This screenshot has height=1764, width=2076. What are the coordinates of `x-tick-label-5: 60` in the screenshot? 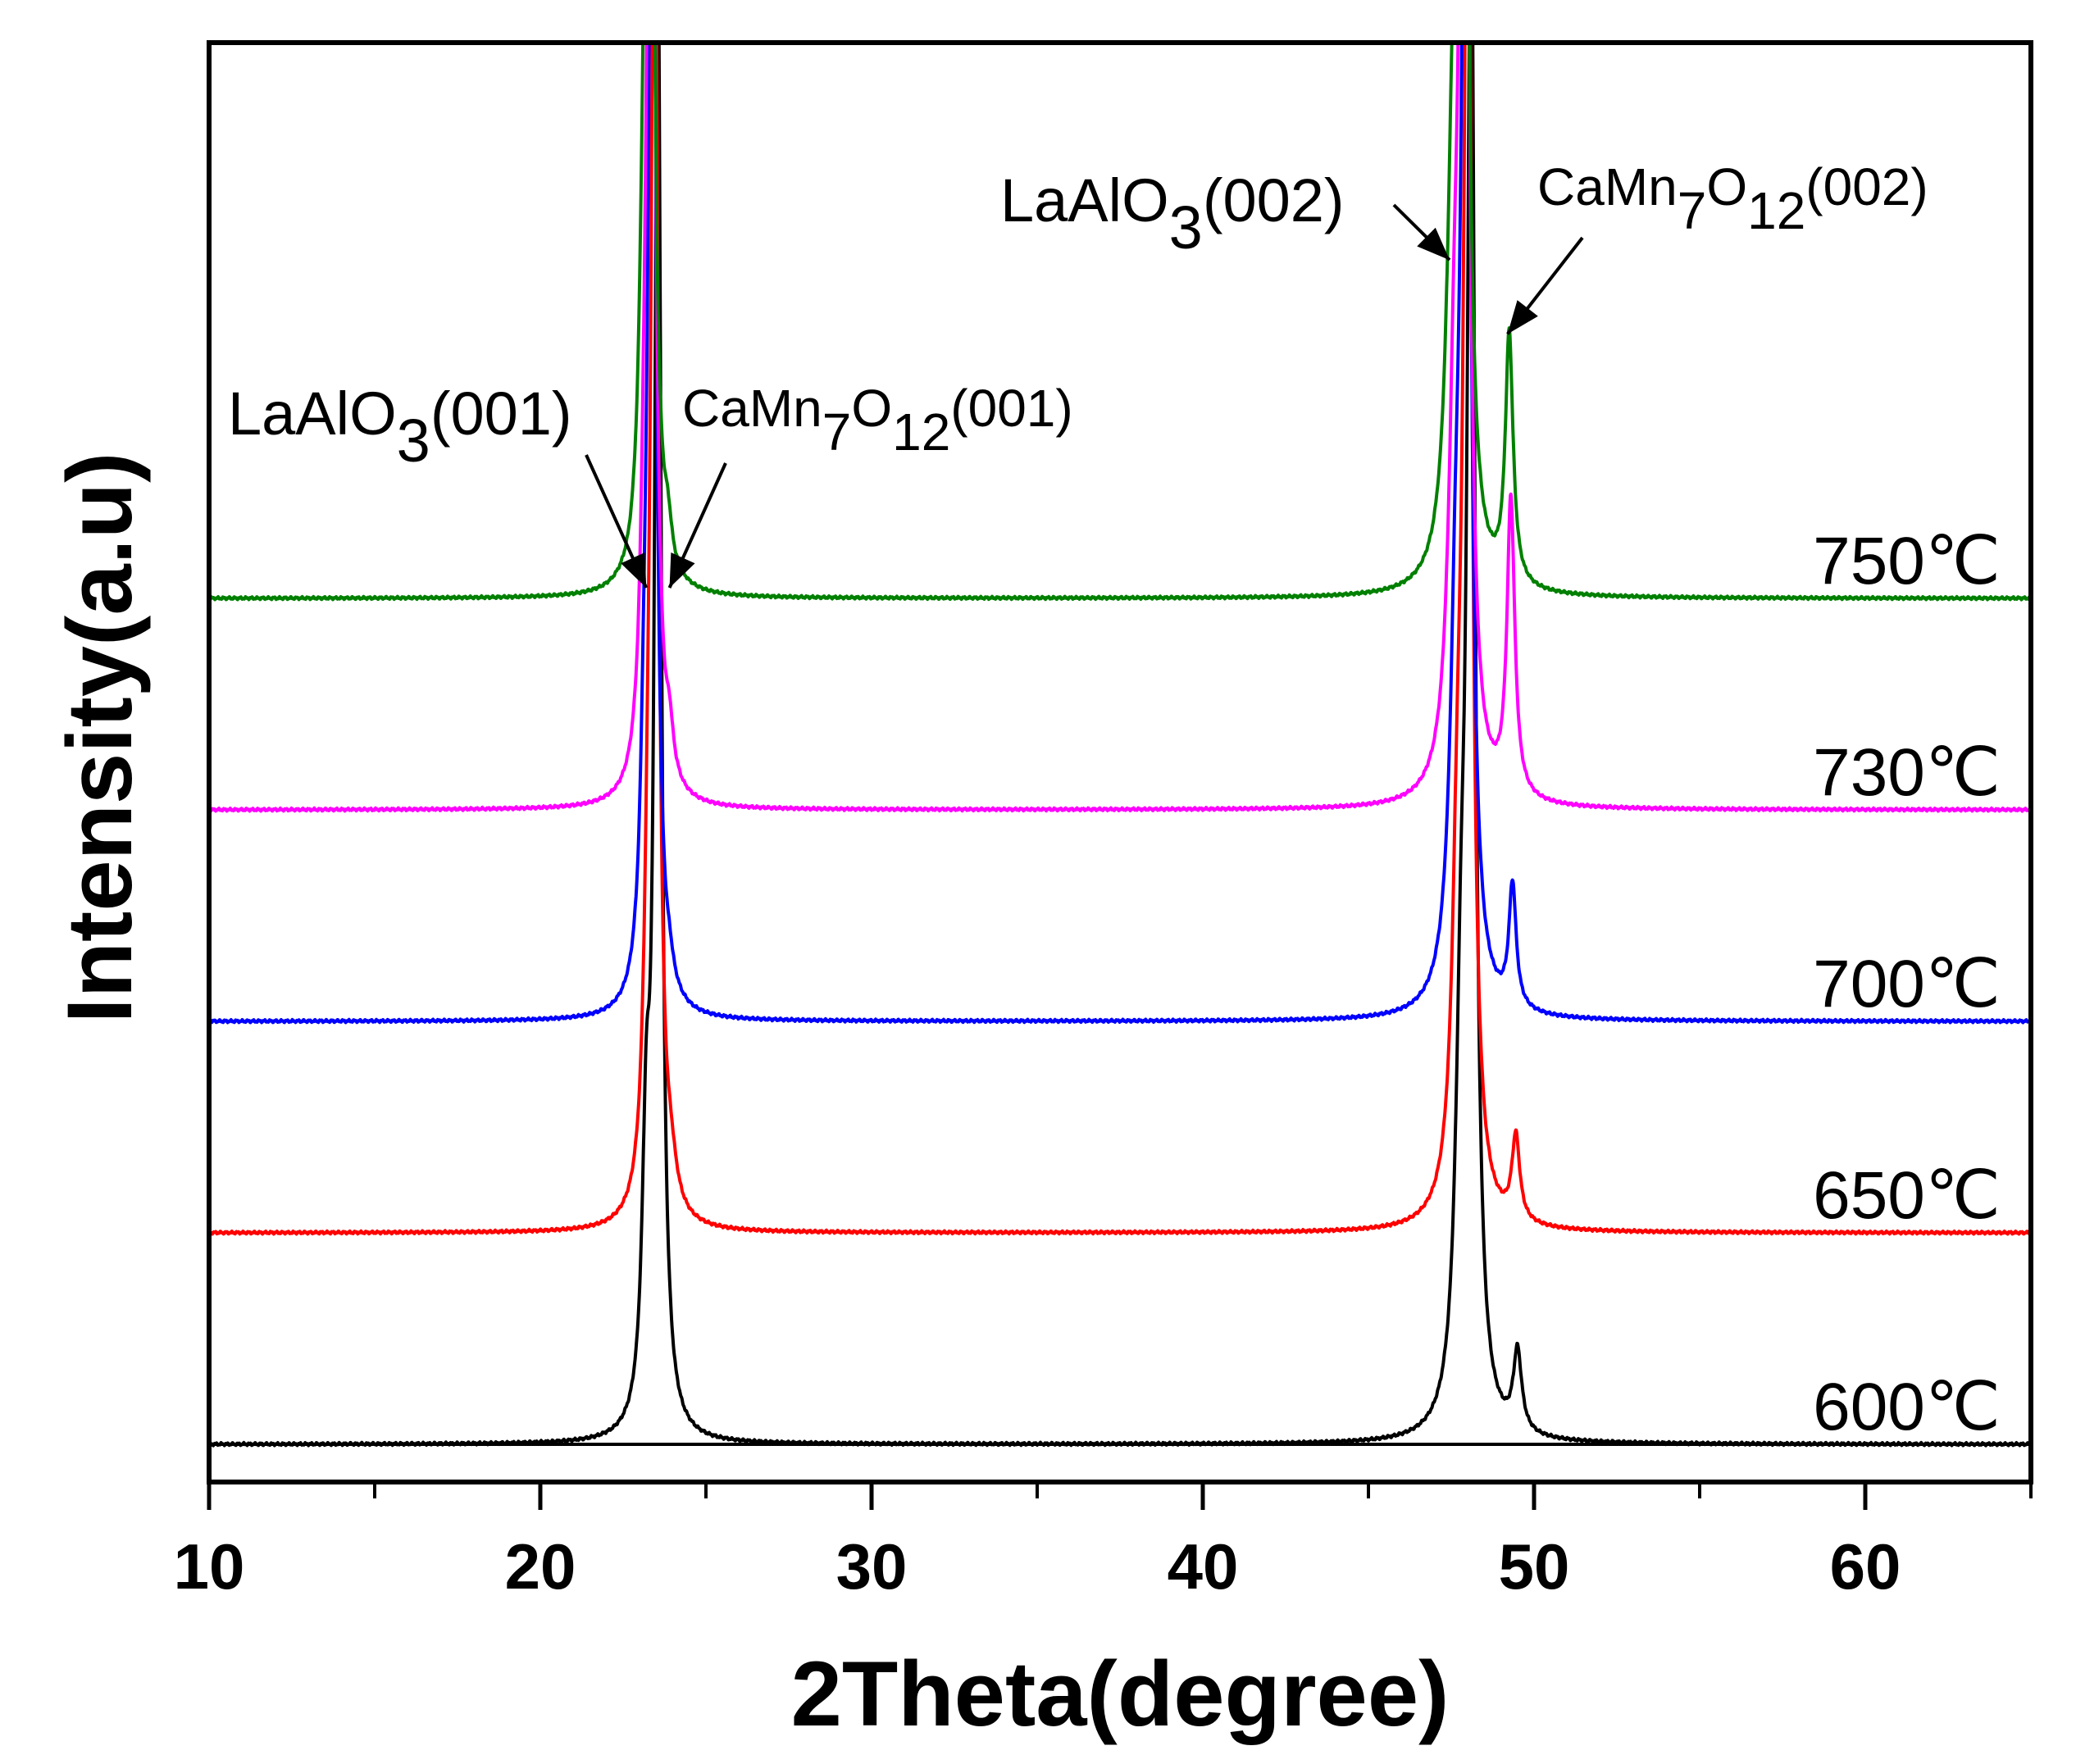 It's located at (1865, 1566).